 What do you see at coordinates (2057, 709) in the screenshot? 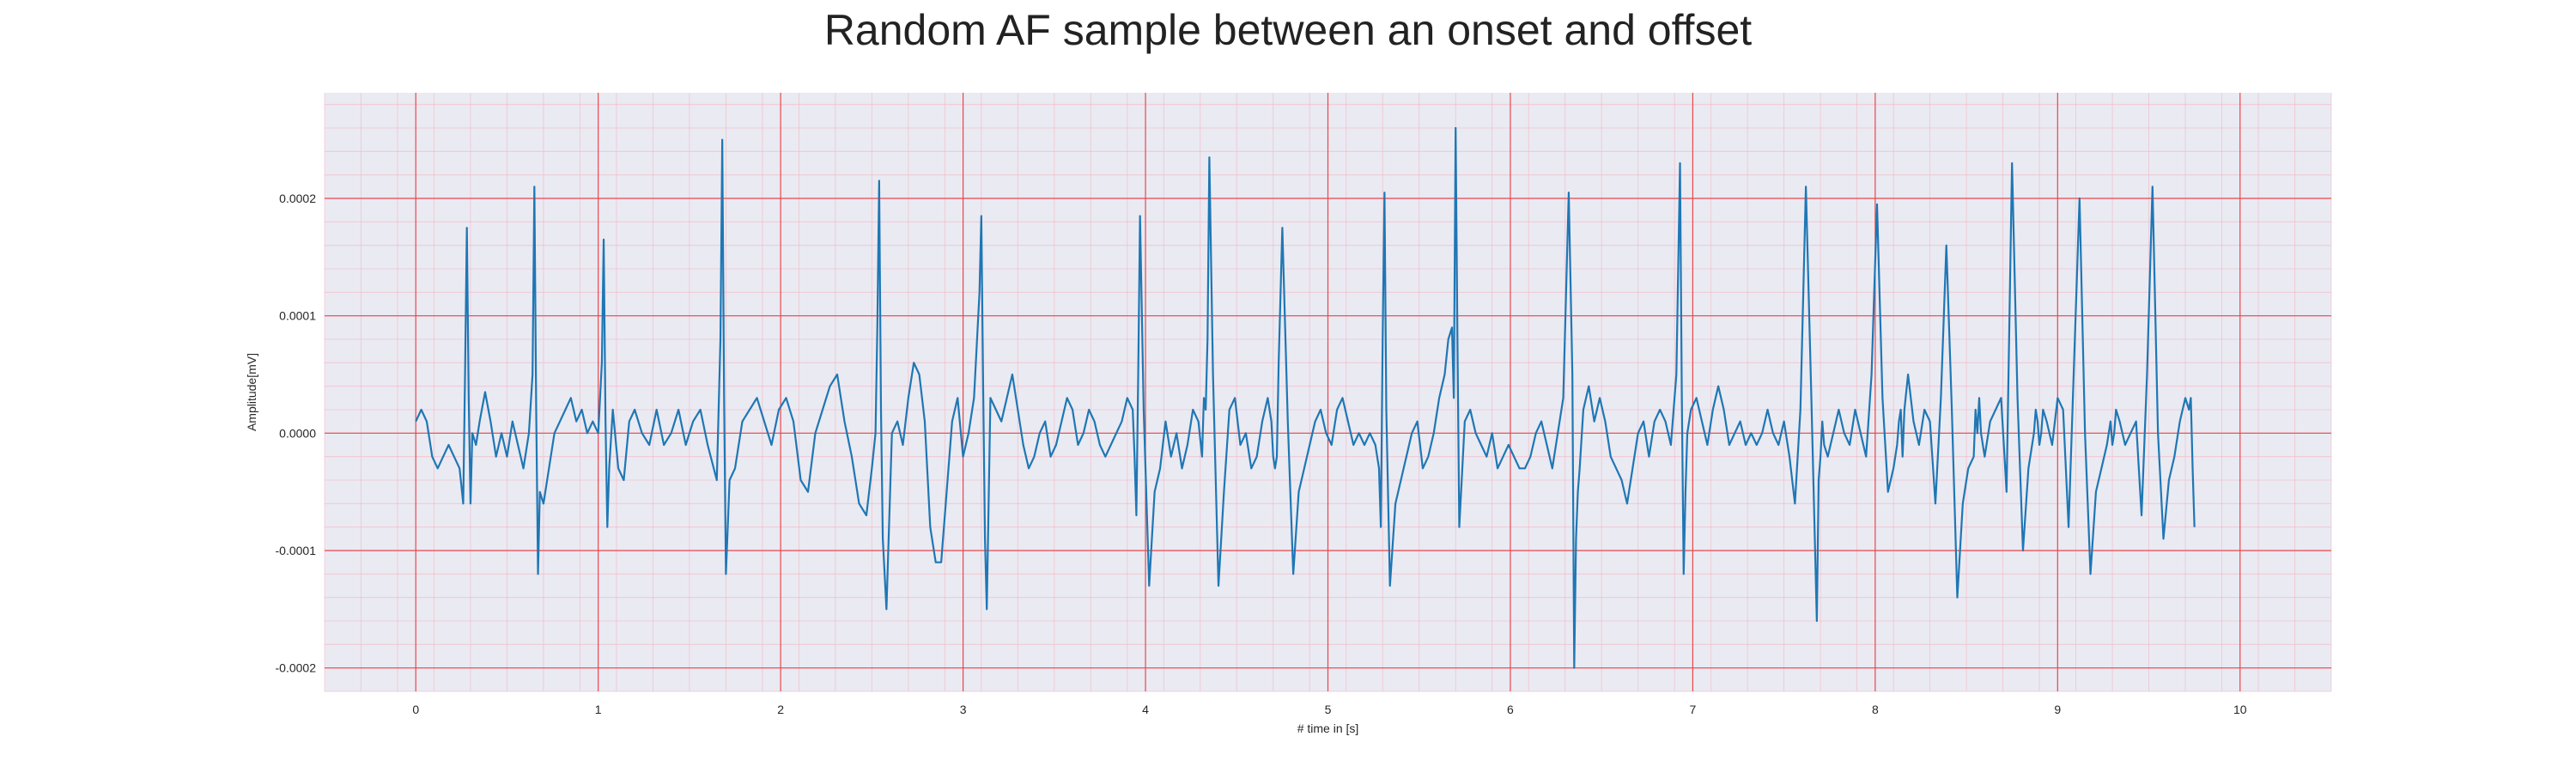
I see `x-tick-label: 9` at bounding box center [2057, 709].